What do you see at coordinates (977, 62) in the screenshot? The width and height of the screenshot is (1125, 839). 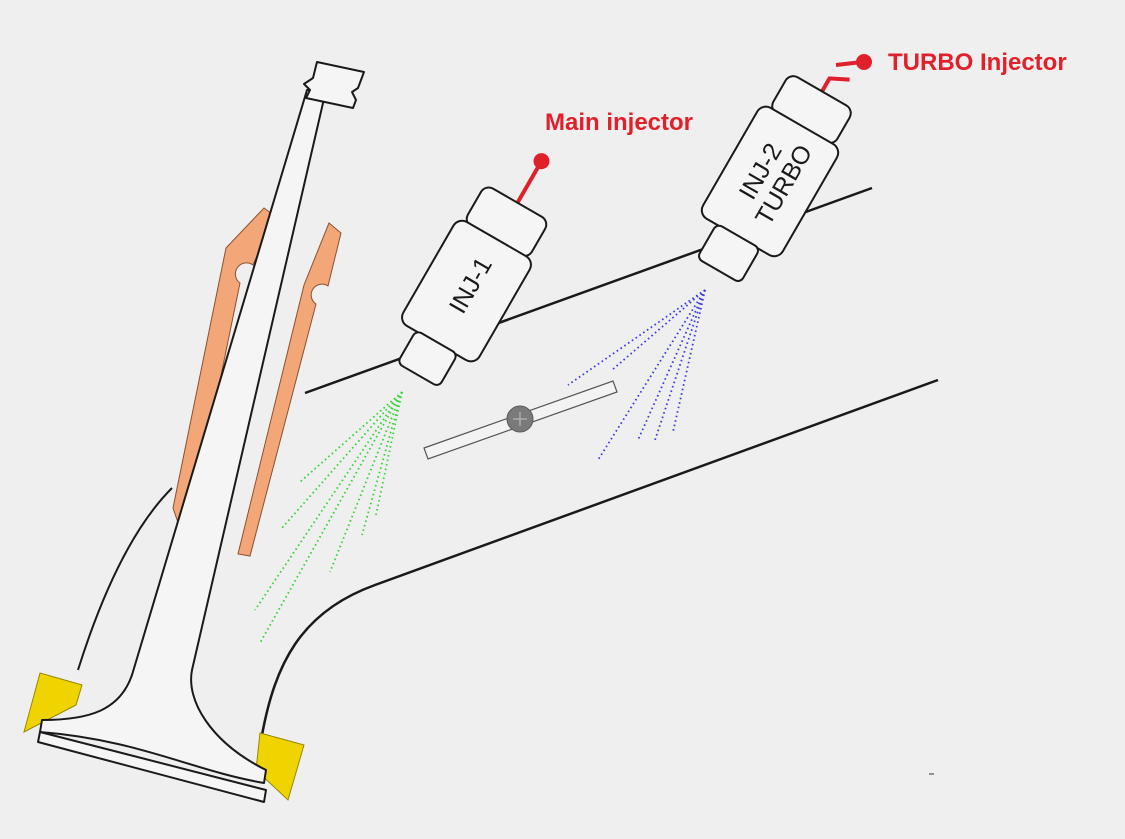 I see `turbo-injector-callout: TURBO Injector` at bounding box center [977, 62].